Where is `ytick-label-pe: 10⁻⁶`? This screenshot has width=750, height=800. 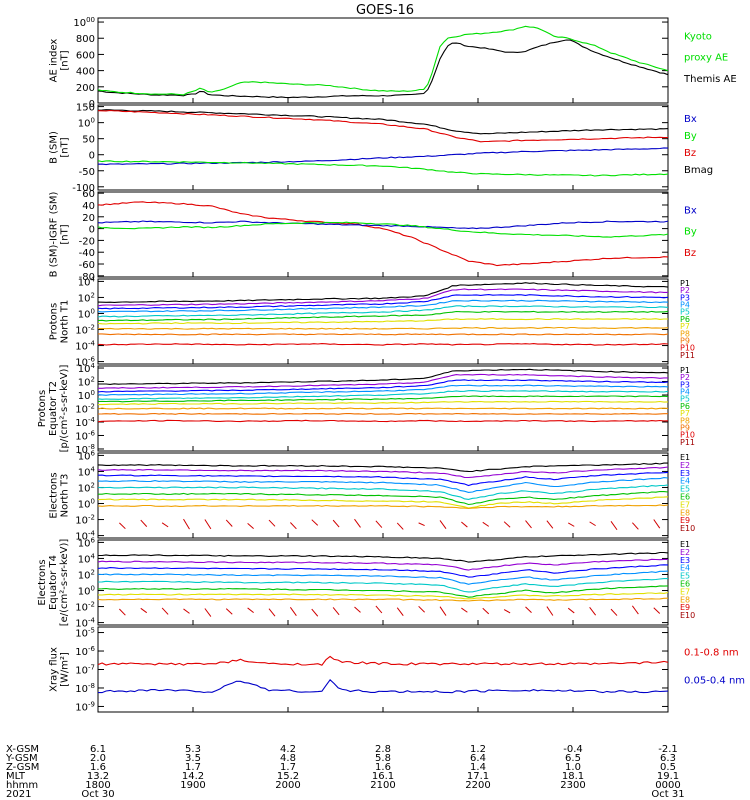 ytick-label-pe: 10⁻⁶ is located at coordinates (85, 435).